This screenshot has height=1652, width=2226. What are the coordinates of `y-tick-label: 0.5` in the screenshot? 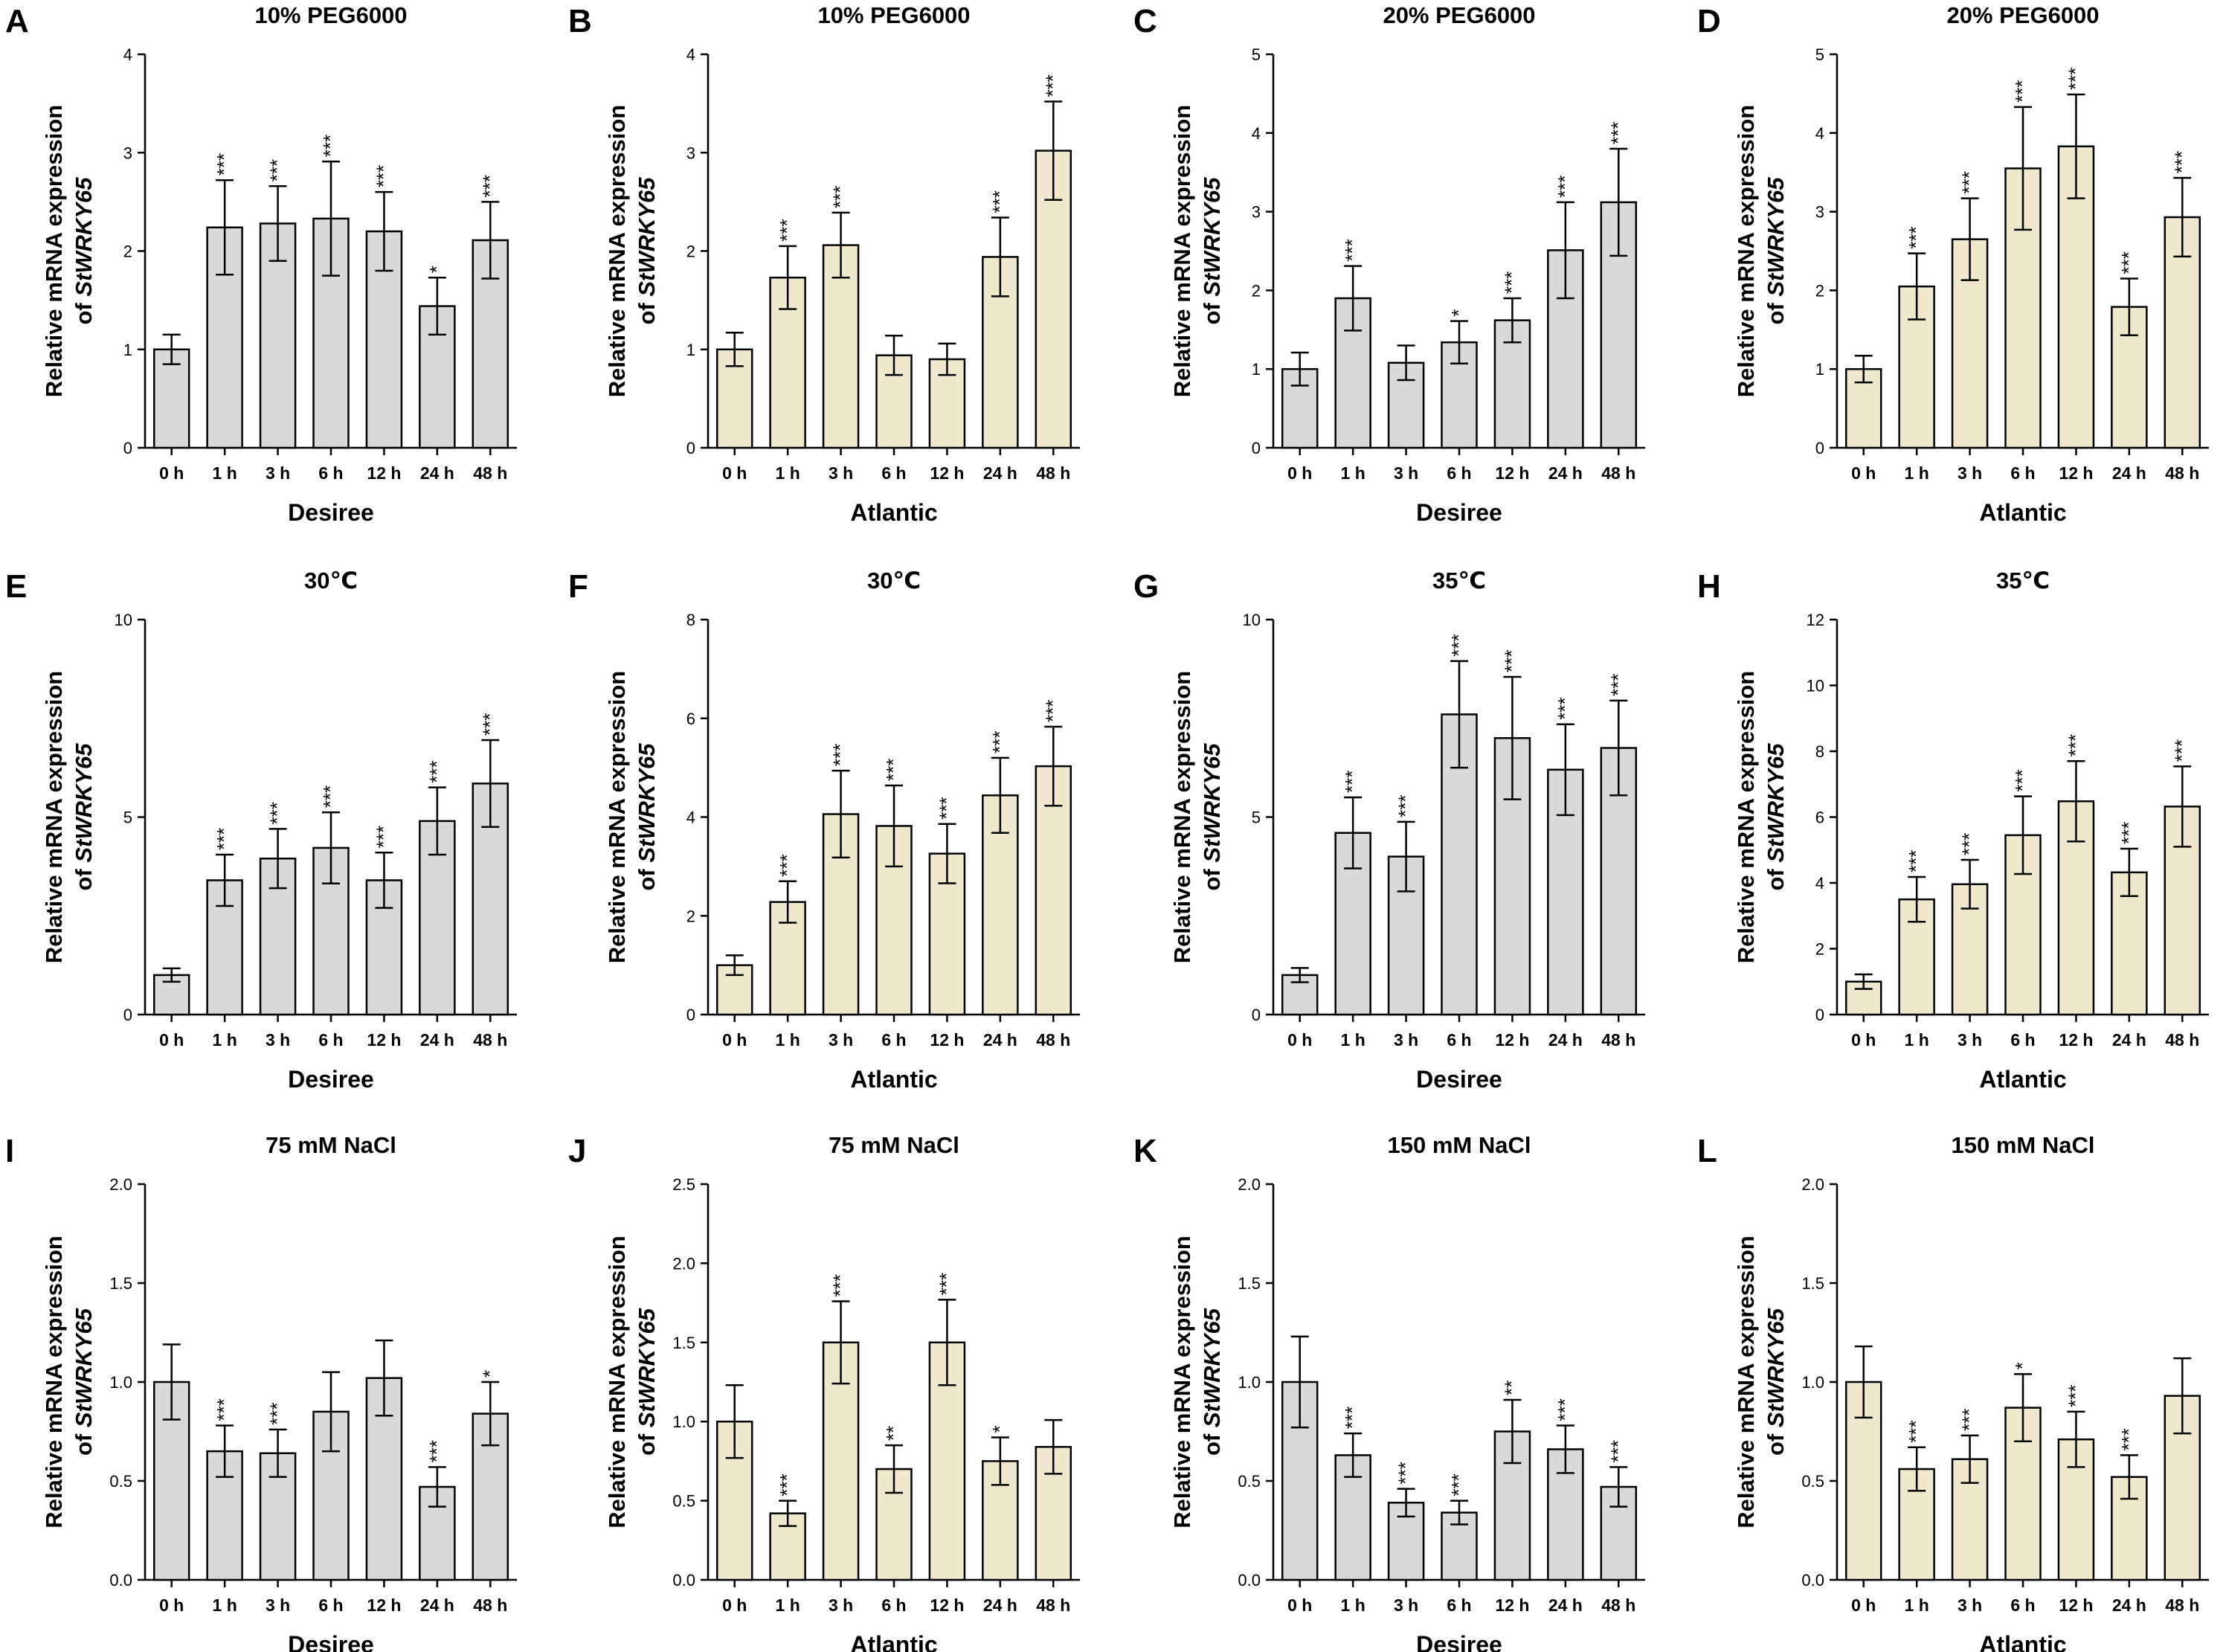 It's located at (1812, 1481).